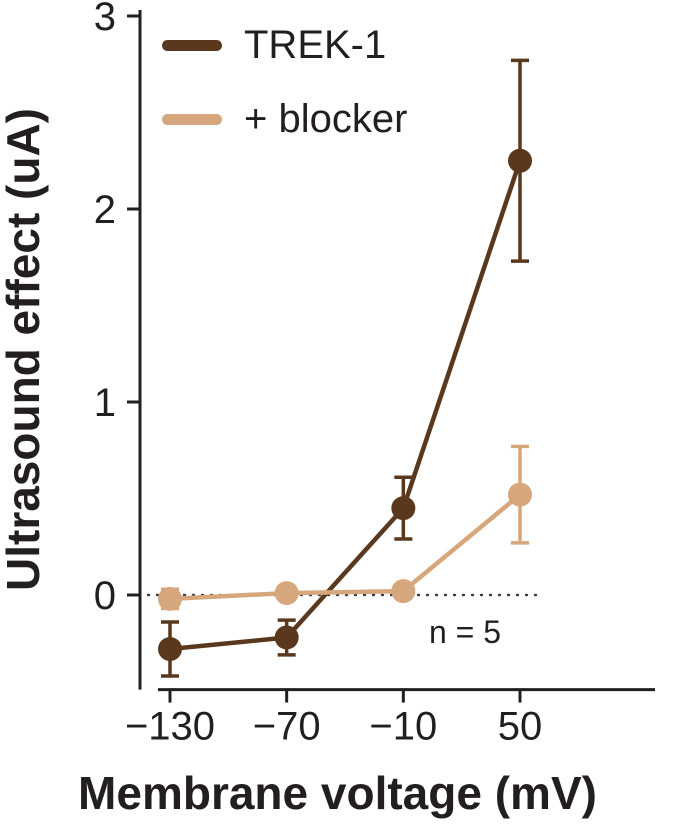 This screenshot has height=832, width=675. What do you see at coordinates (192, 119) in the screenshot?
I see `legend-swatch-blocker` at bounding box center [192, 119].